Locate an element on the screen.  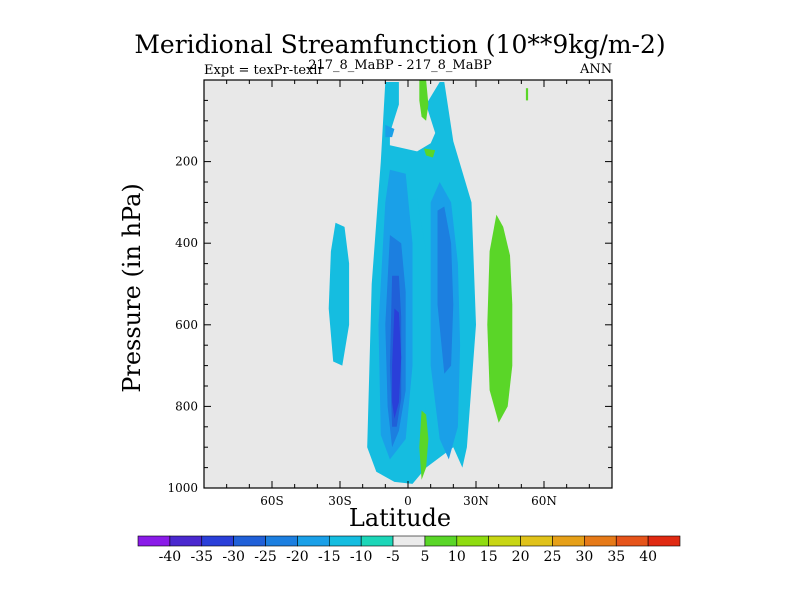
colorbar-label: -5 is located at coordinates (393, 557).